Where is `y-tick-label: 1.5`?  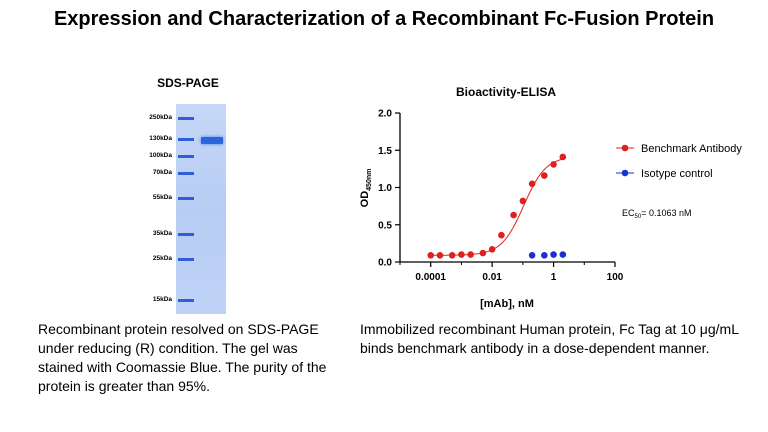
y-tick-label: 1.5 is located at coordinates (385, 151).